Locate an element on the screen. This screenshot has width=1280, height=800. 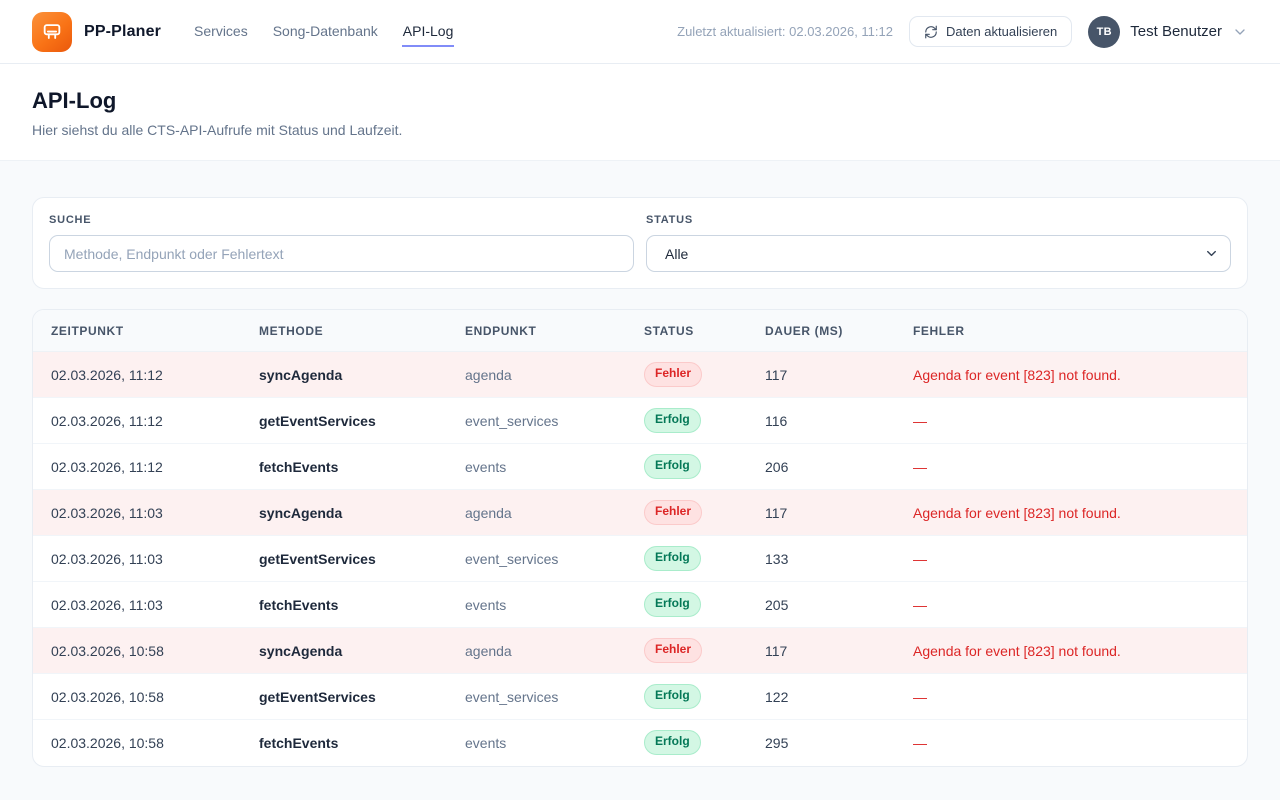
col-zeitpunkt: ZEITPUNKT is located at coordinates (137, 331).